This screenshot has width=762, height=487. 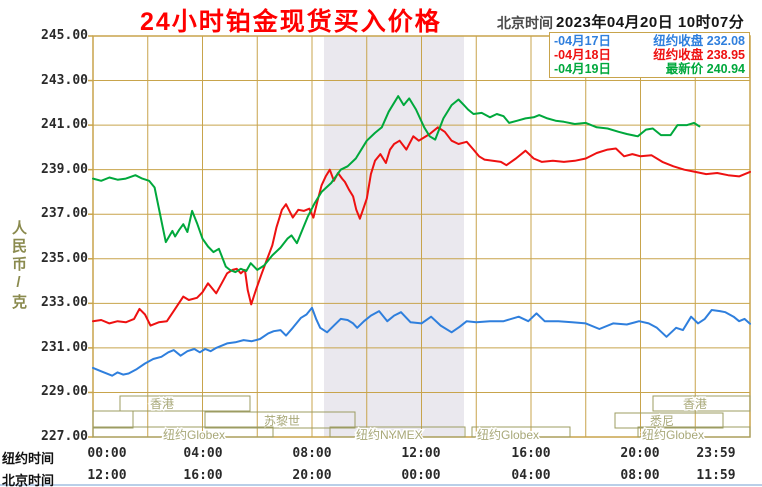 I want to click on x-tick-label-bj: 00:00, so click(x=421, y=475).